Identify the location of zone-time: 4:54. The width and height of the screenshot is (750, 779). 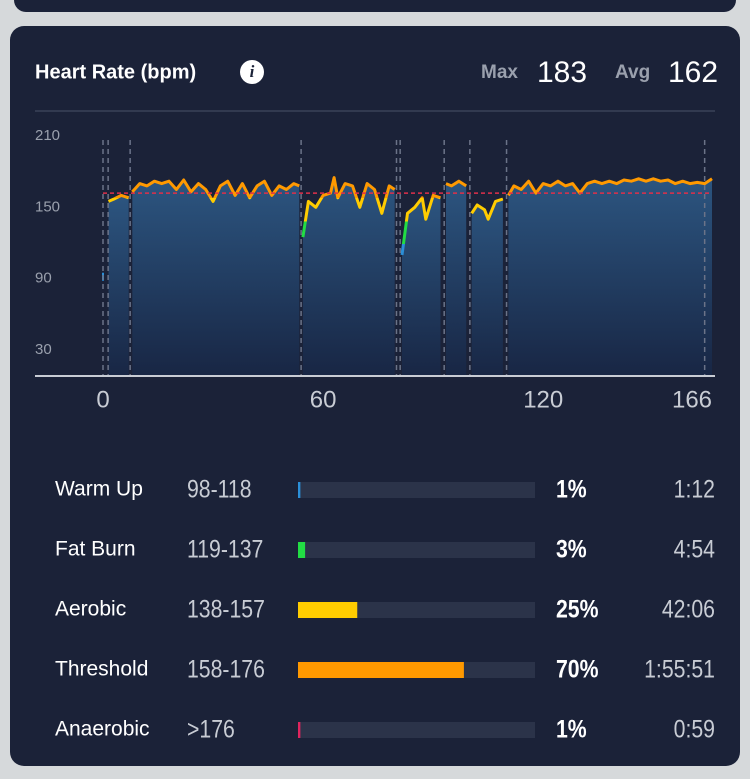
(694, 549).